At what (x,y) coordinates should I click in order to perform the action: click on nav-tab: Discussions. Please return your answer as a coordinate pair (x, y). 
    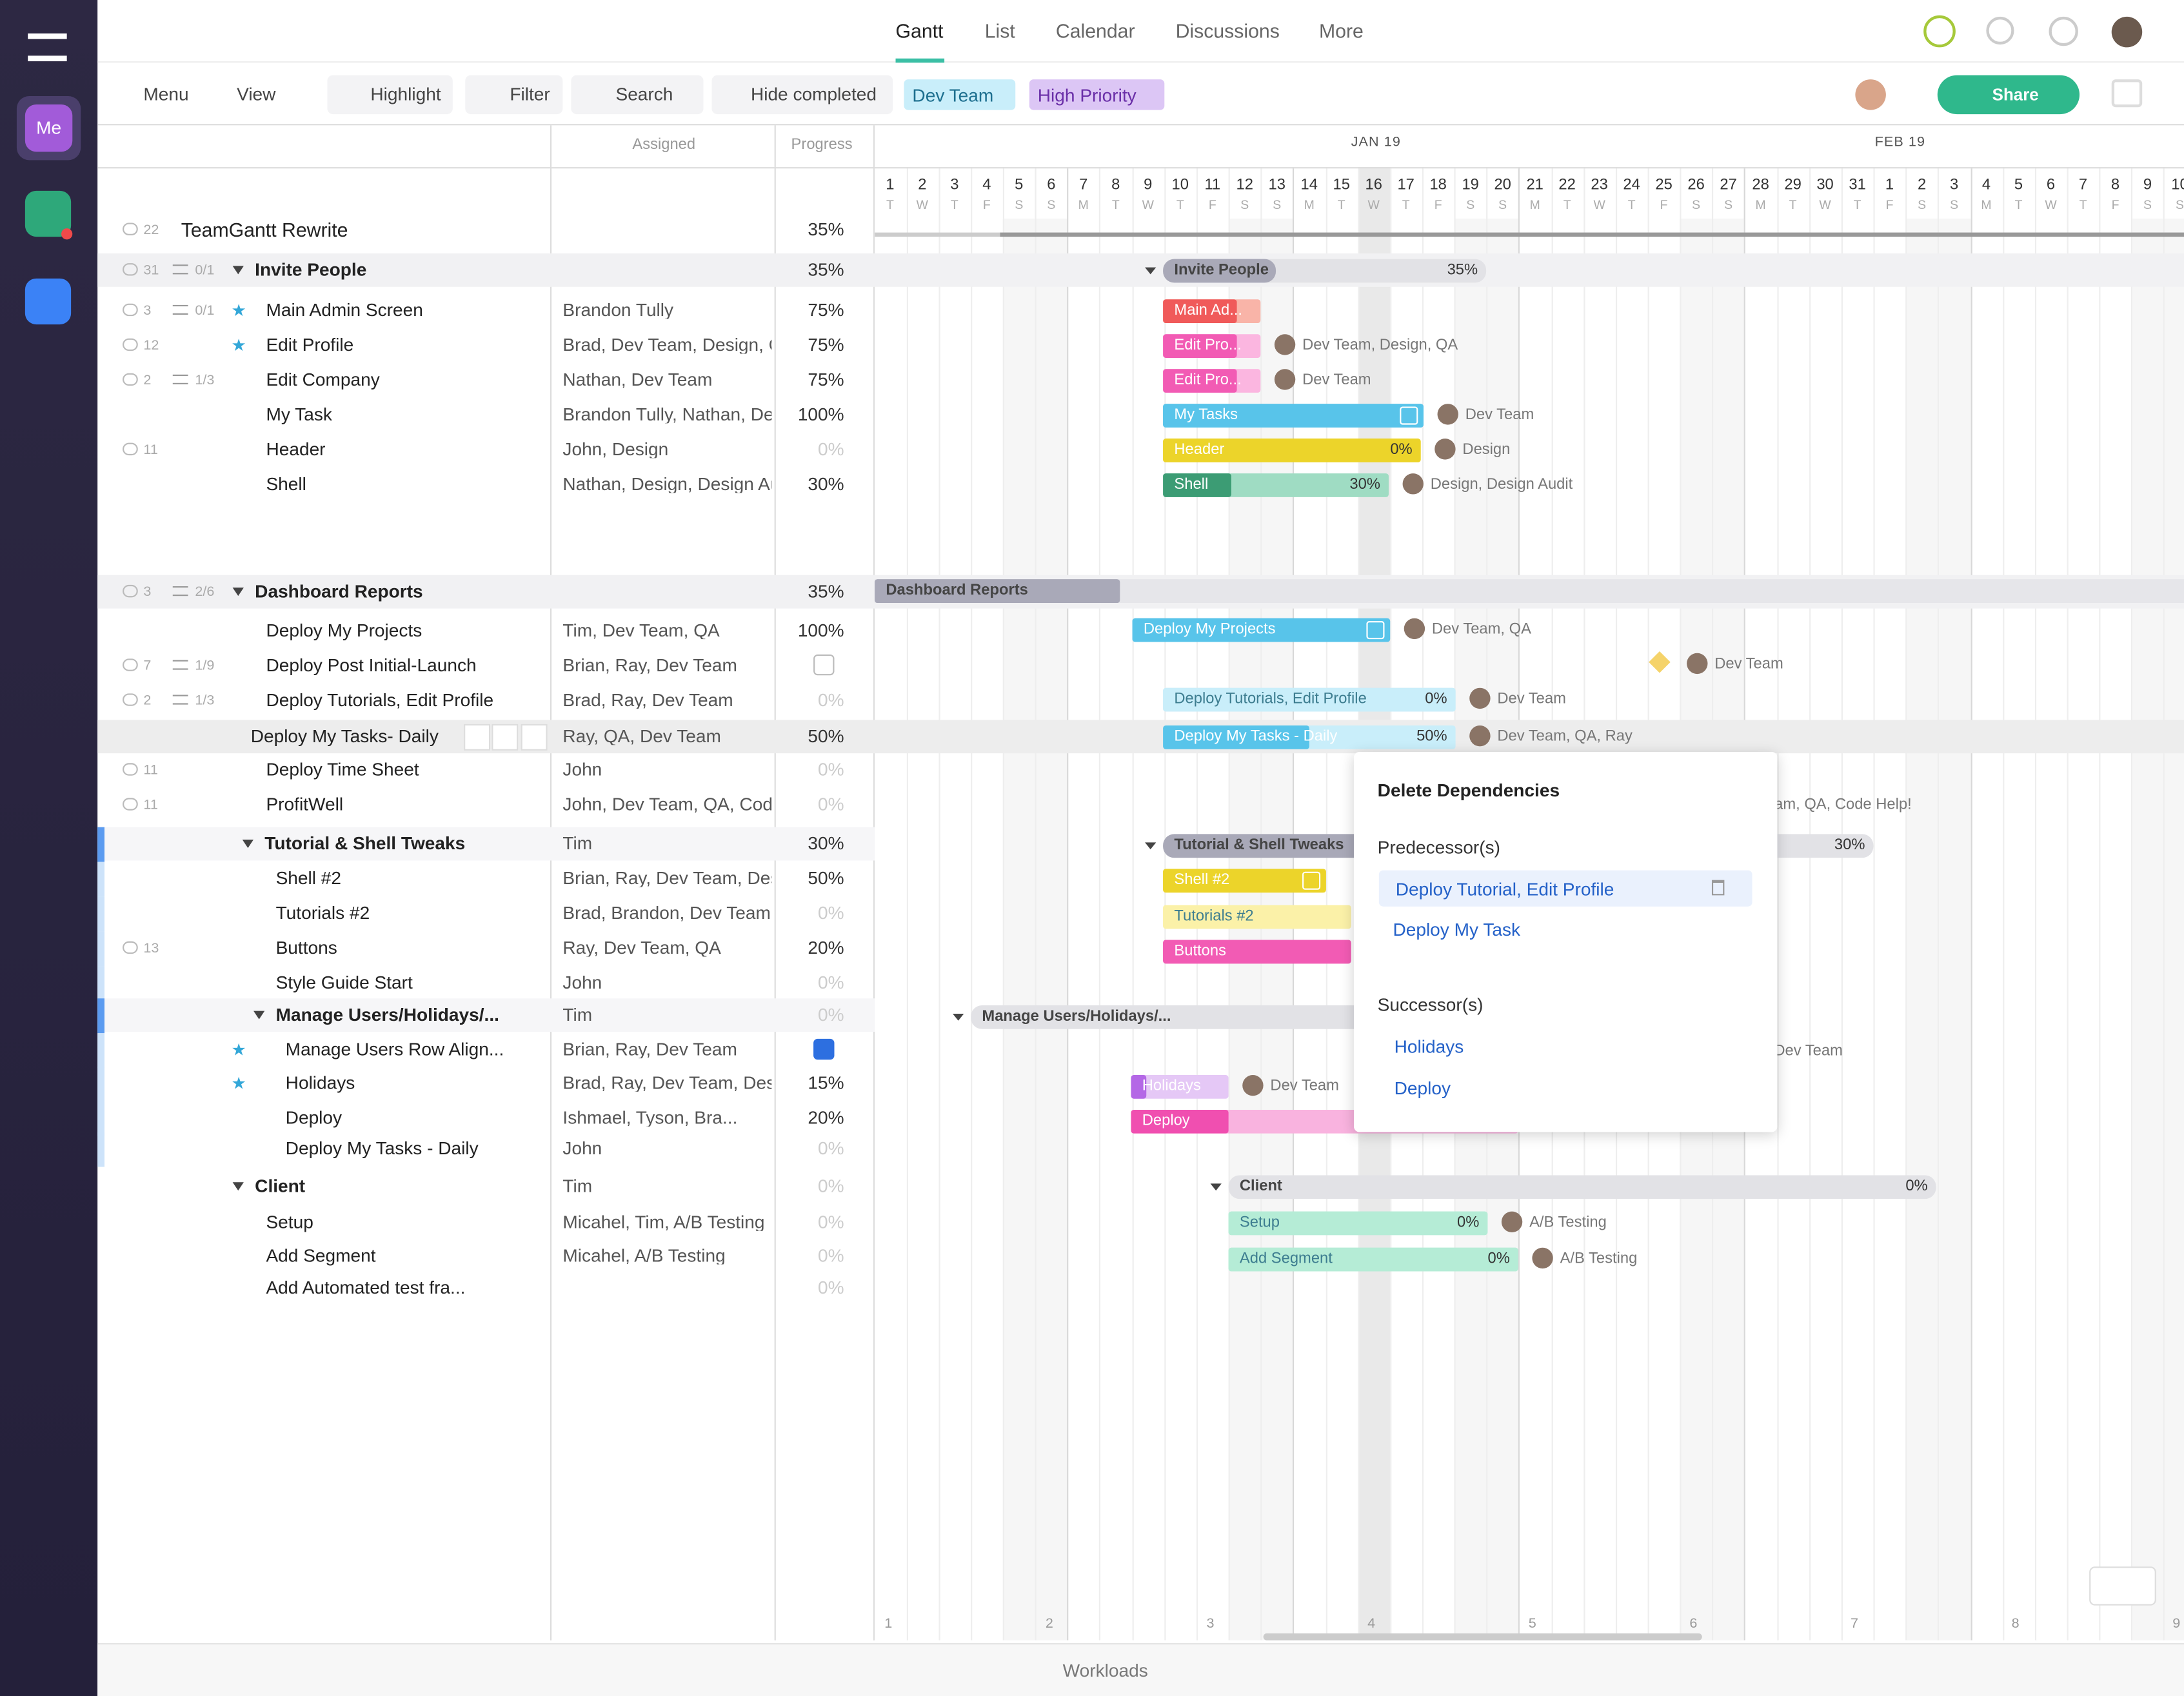
    Looking at the image, I should click on (1227, 30).